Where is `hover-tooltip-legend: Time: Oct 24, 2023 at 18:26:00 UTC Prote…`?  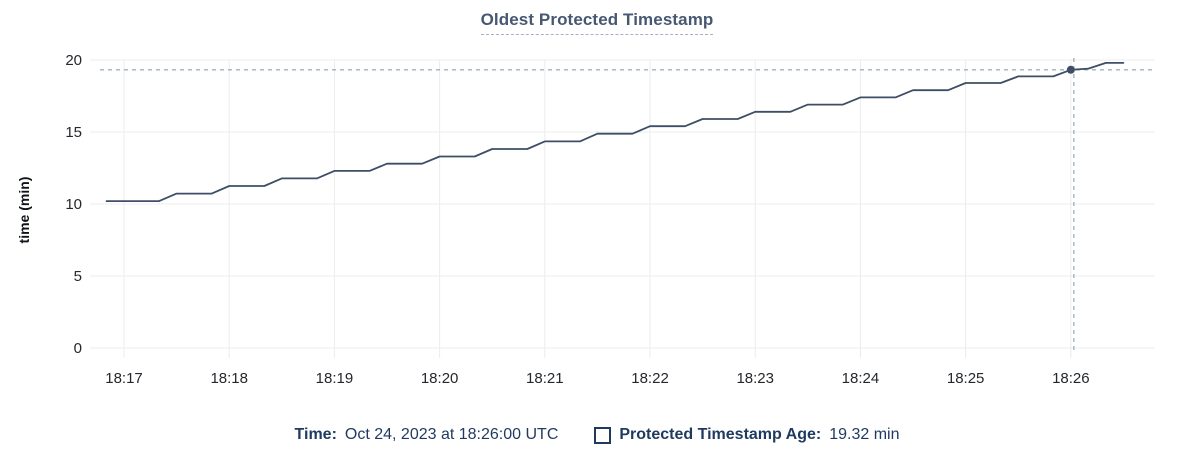 hover-tooltip-legend: Time: Oct 24, 2023 at 18:26:00 UTC Prote… is located at coordinates (597, 435).